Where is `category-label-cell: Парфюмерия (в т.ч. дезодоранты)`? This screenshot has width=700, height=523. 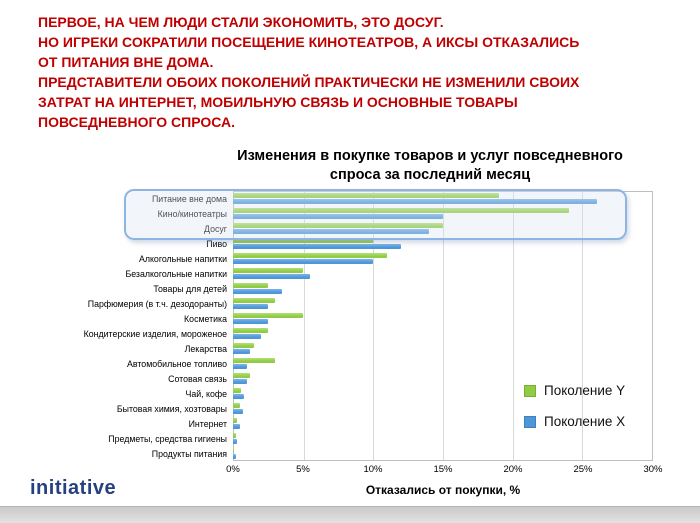
category-label-cell: Парфюмерия (в т.ч. дезодоранты) is located at coordinates (160, 303).